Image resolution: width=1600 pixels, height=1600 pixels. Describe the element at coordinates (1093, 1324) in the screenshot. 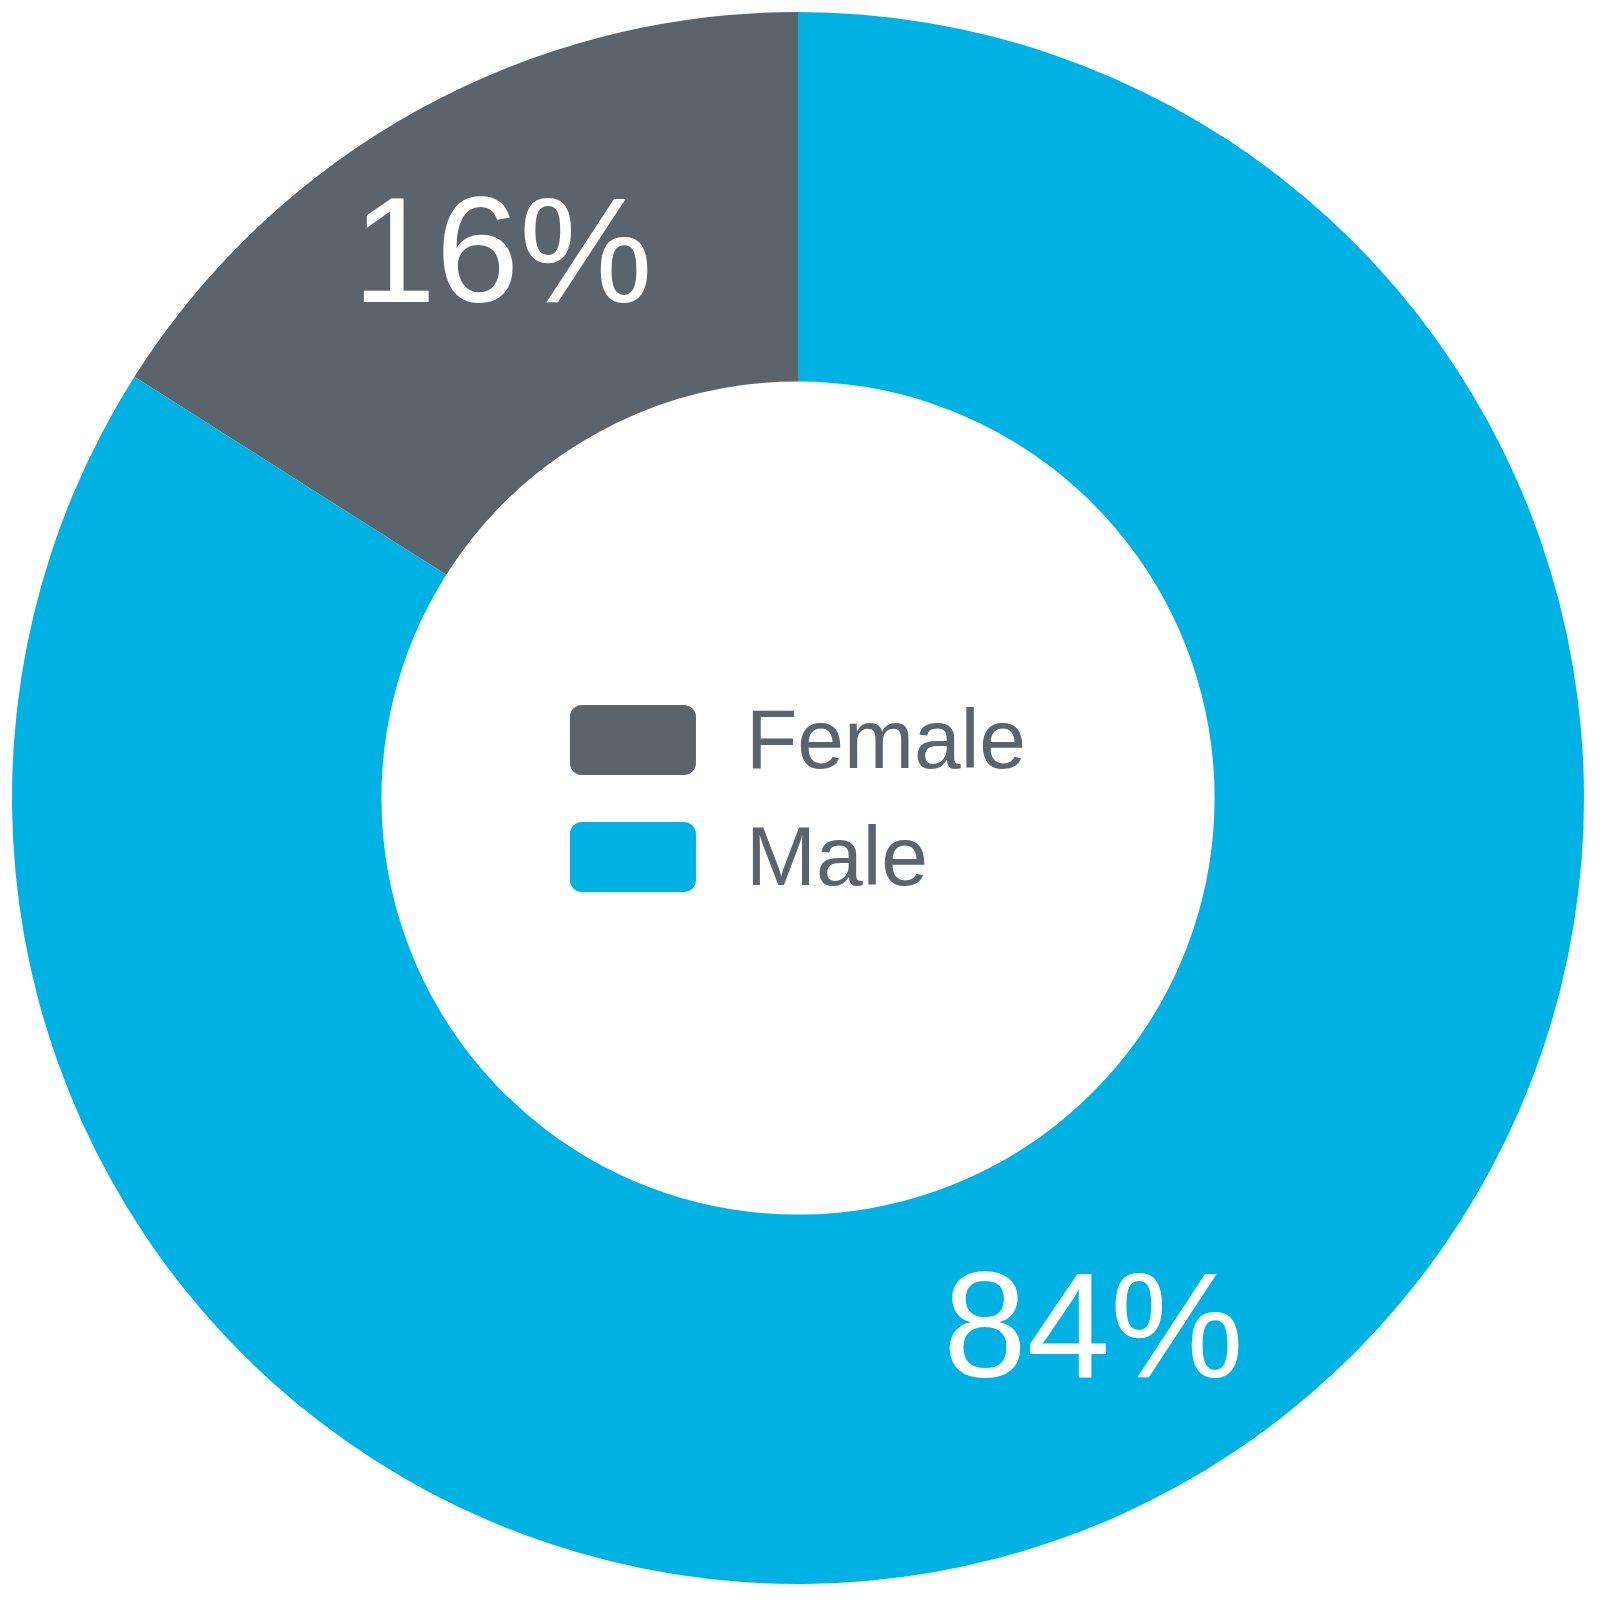

I see `data-label: 84%` at that location.